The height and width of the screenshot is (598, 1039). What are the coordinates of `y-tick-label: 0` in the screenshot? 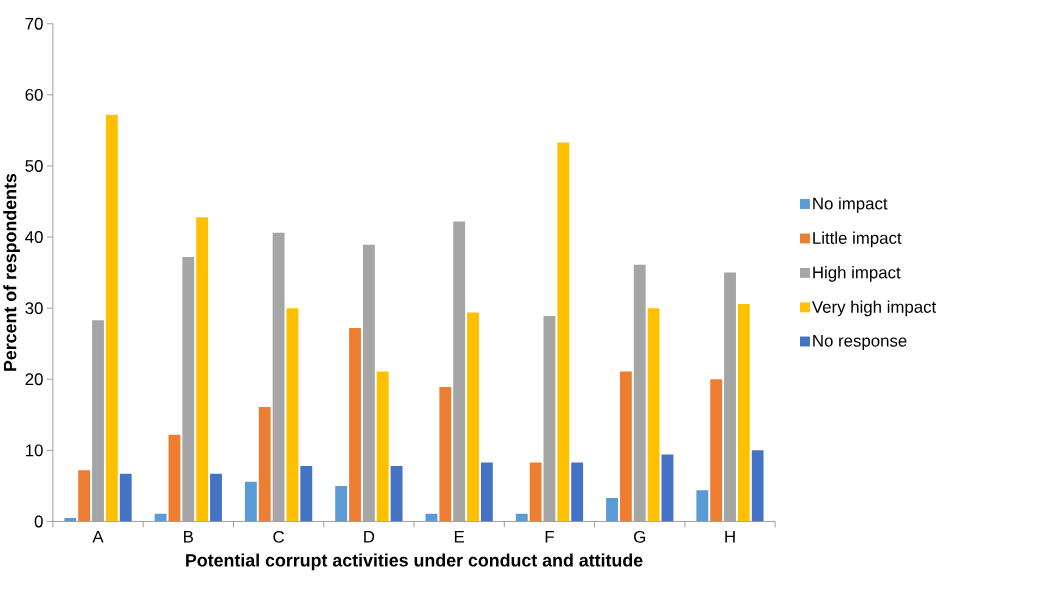 It's located at (38, 521).